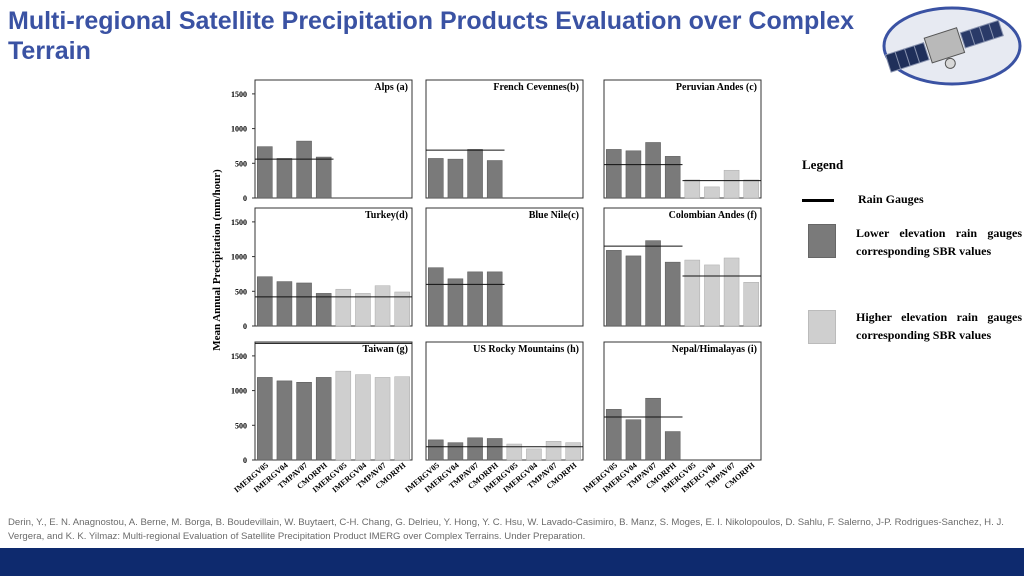  I want to click on legend-lower-swatch, so click(822, 241).